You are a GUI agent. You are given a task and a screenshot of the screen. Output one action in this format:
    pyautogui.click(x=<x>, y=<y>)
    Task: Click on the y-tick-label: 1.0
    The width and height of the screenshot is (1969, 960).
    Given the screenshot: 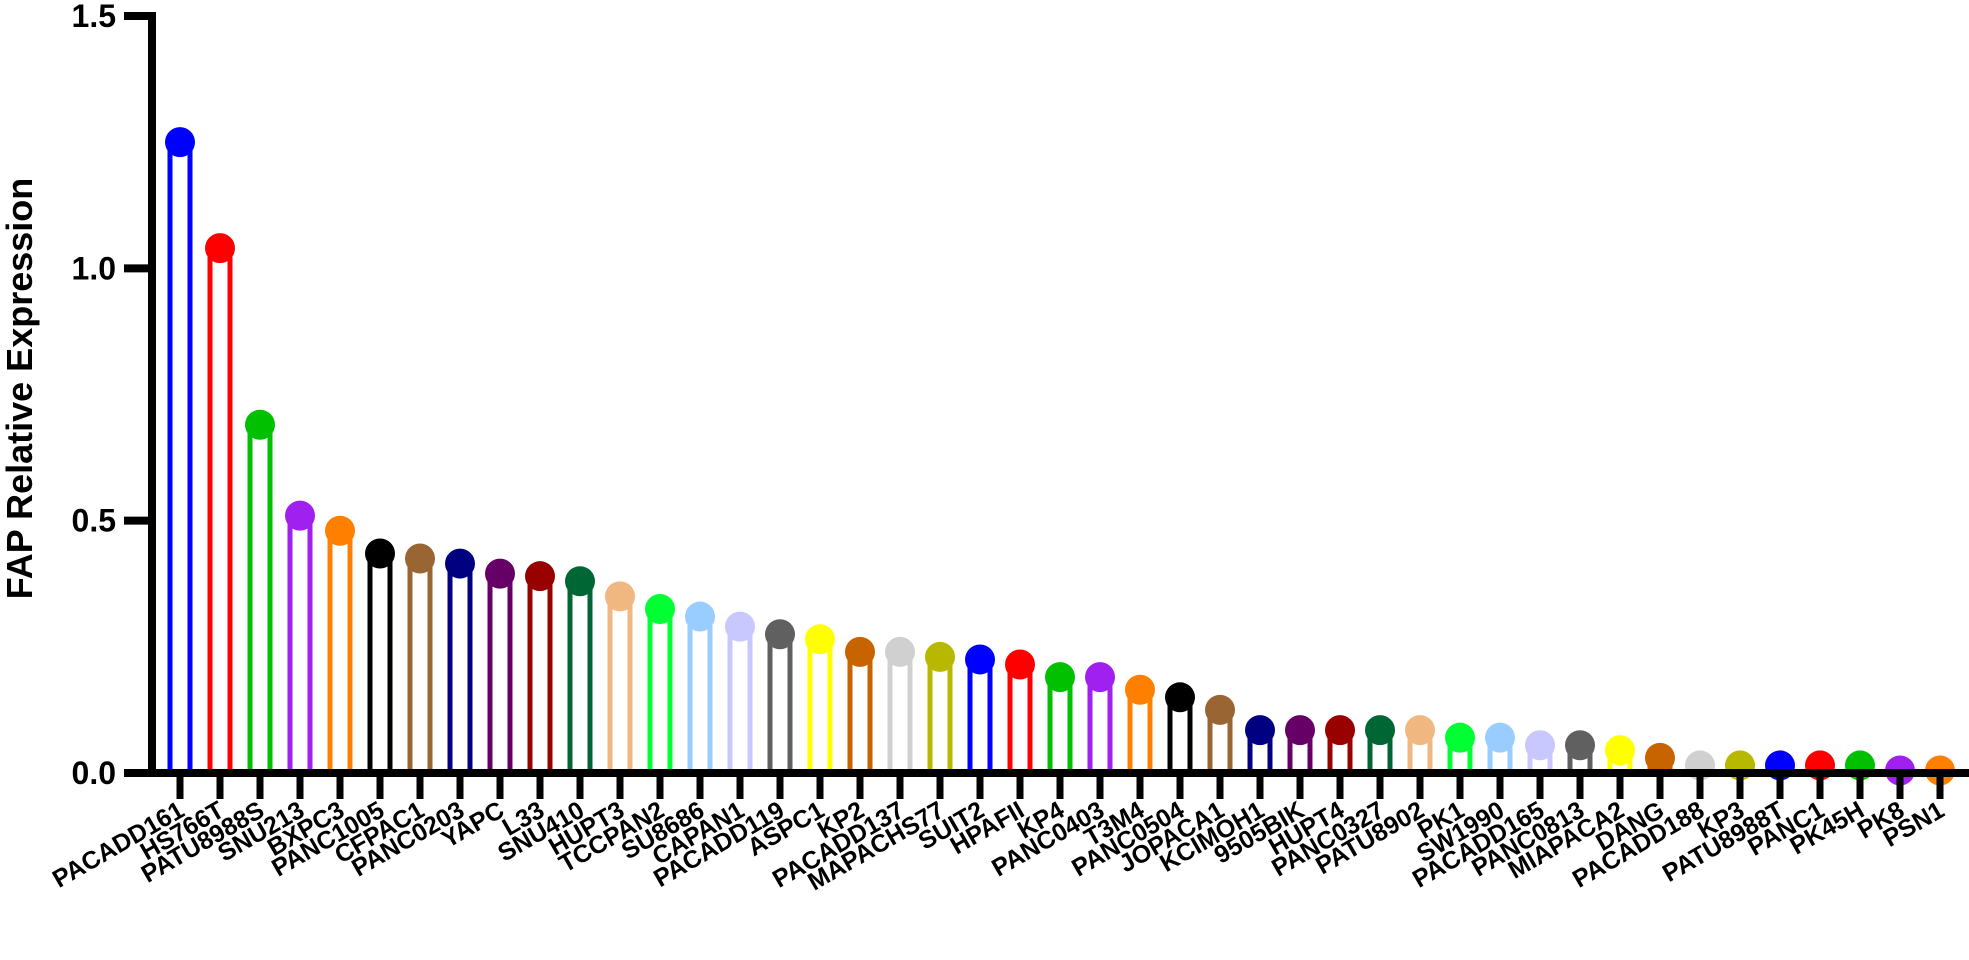 What is the action you would take?
    pyautogui.click(x=94, y=268)
    